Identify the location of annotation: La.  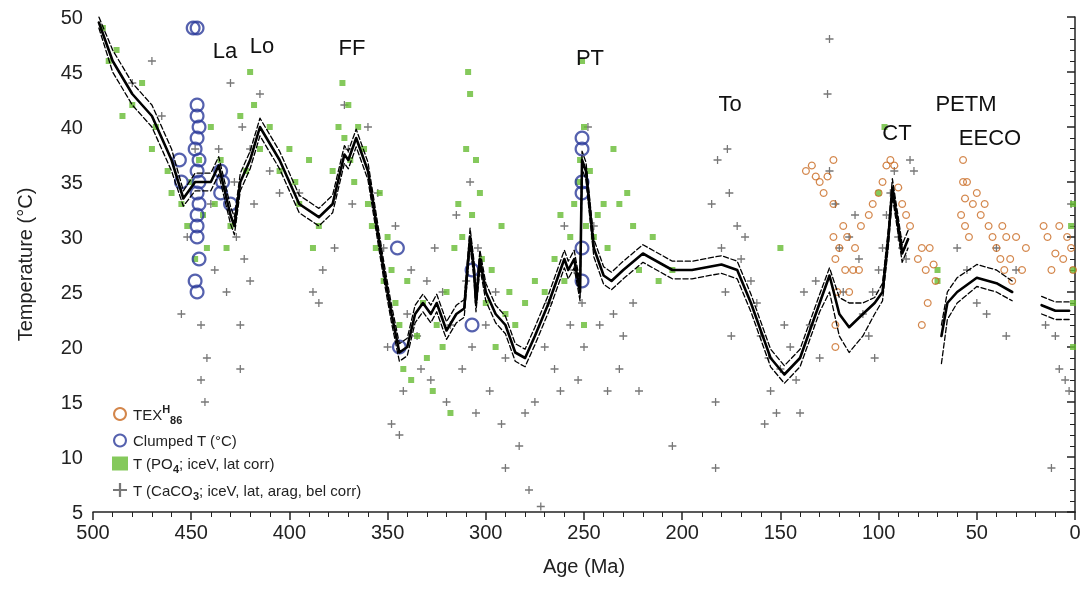
(225, 50).